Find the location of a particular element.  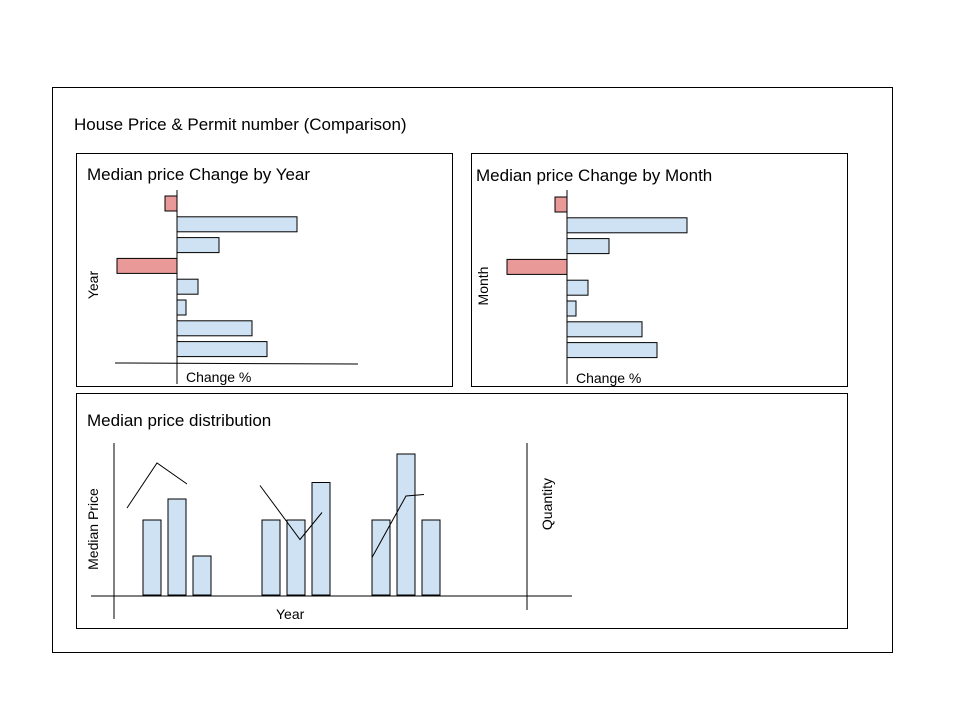

panel-title-distribution: Median price distribution is located at coordinates (179, 420).